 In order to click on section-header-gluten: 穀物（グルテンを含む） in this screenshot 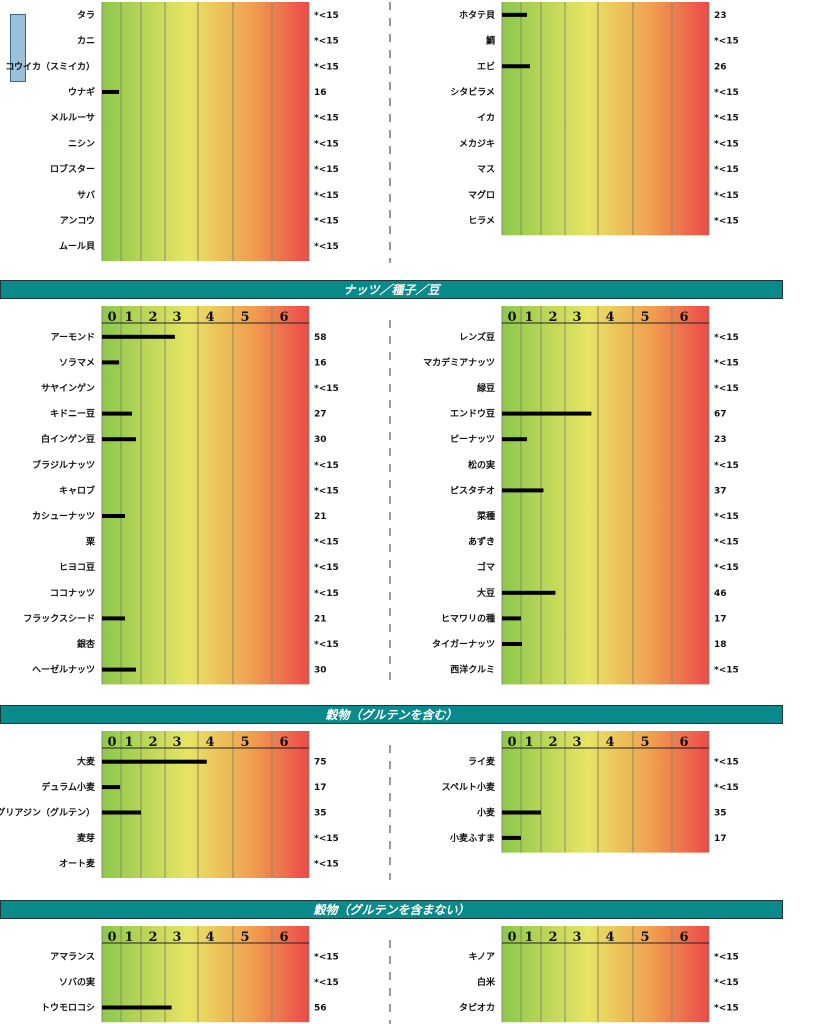, I will do `click(391, 714)`.